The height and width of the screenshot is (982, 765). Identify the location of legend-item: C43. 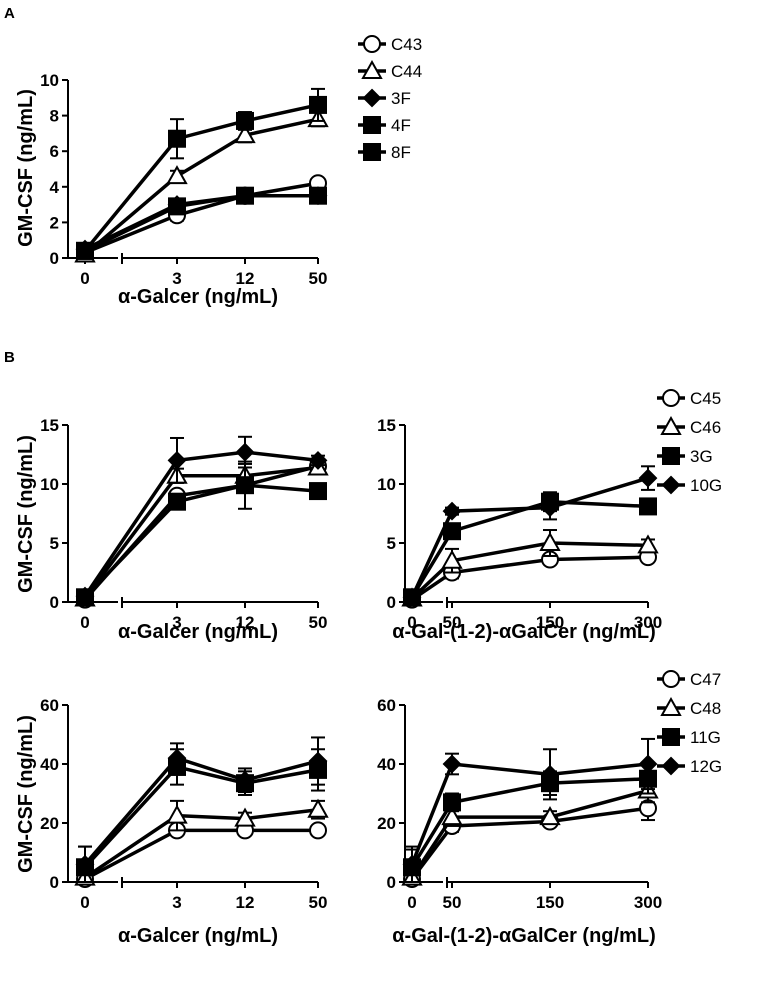
(390, 44).